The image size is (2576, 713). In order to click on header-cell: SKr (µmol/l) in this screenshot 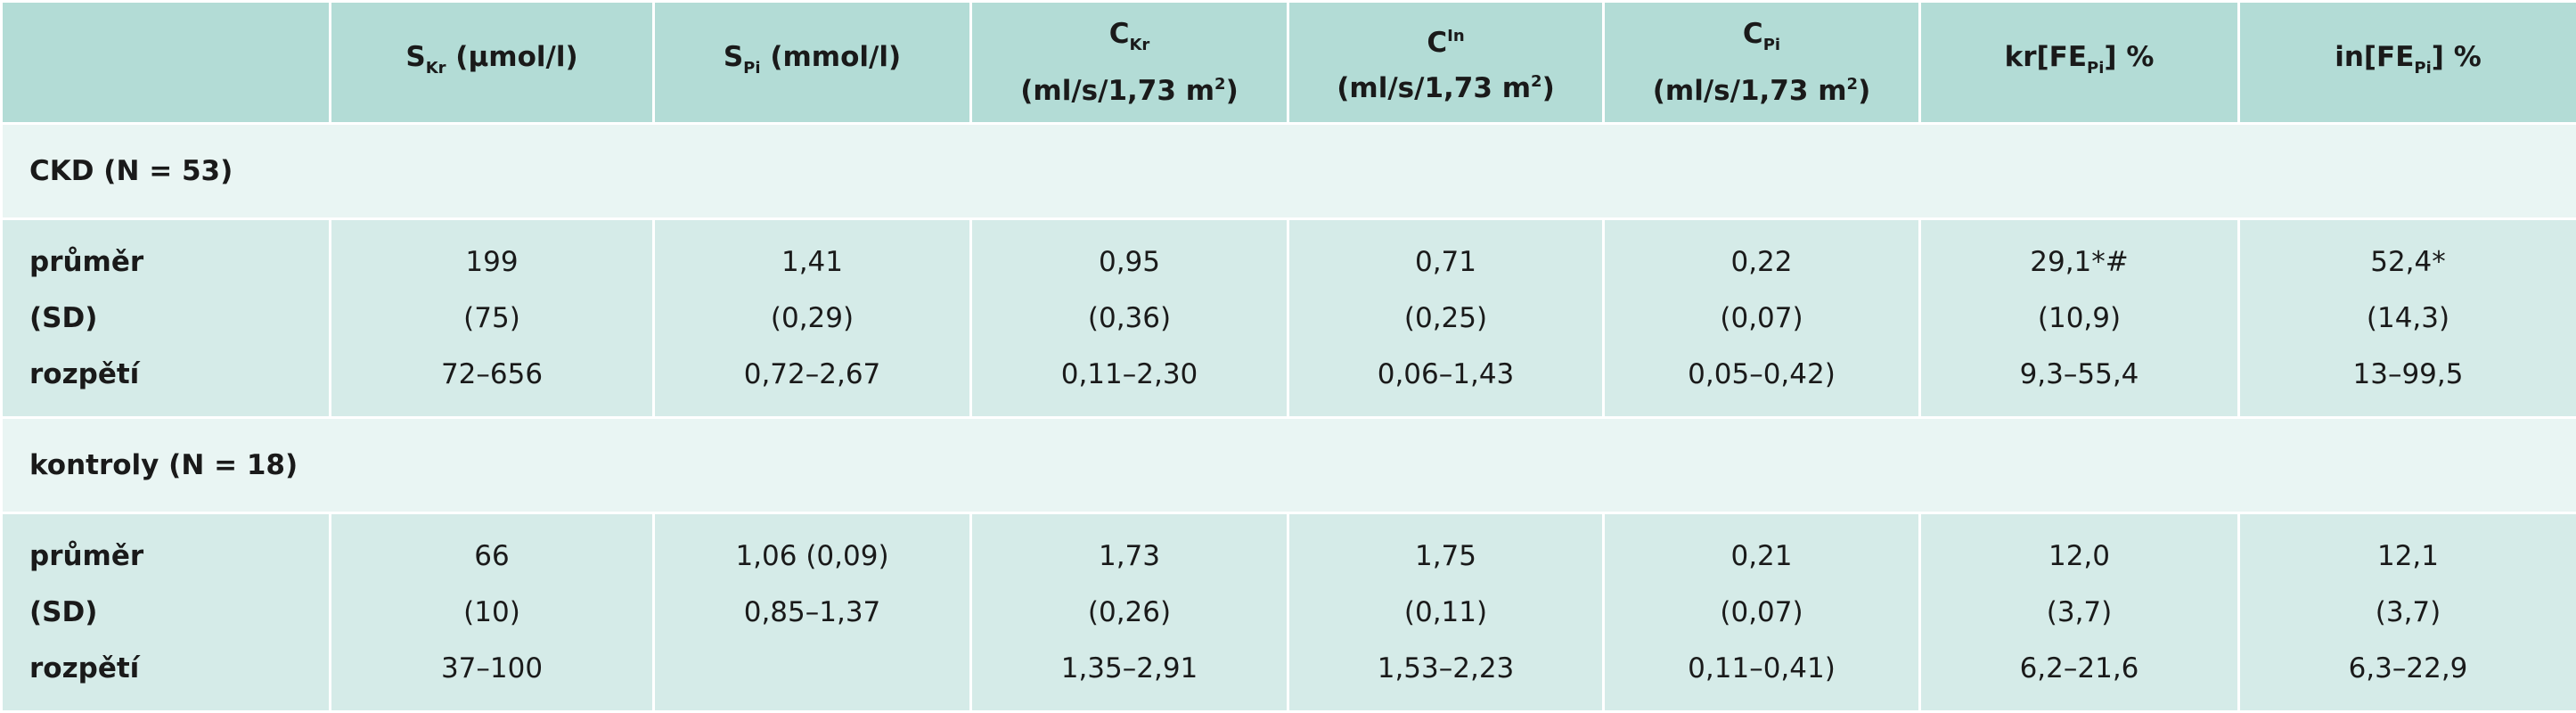, I will do `click(492, 62)`.